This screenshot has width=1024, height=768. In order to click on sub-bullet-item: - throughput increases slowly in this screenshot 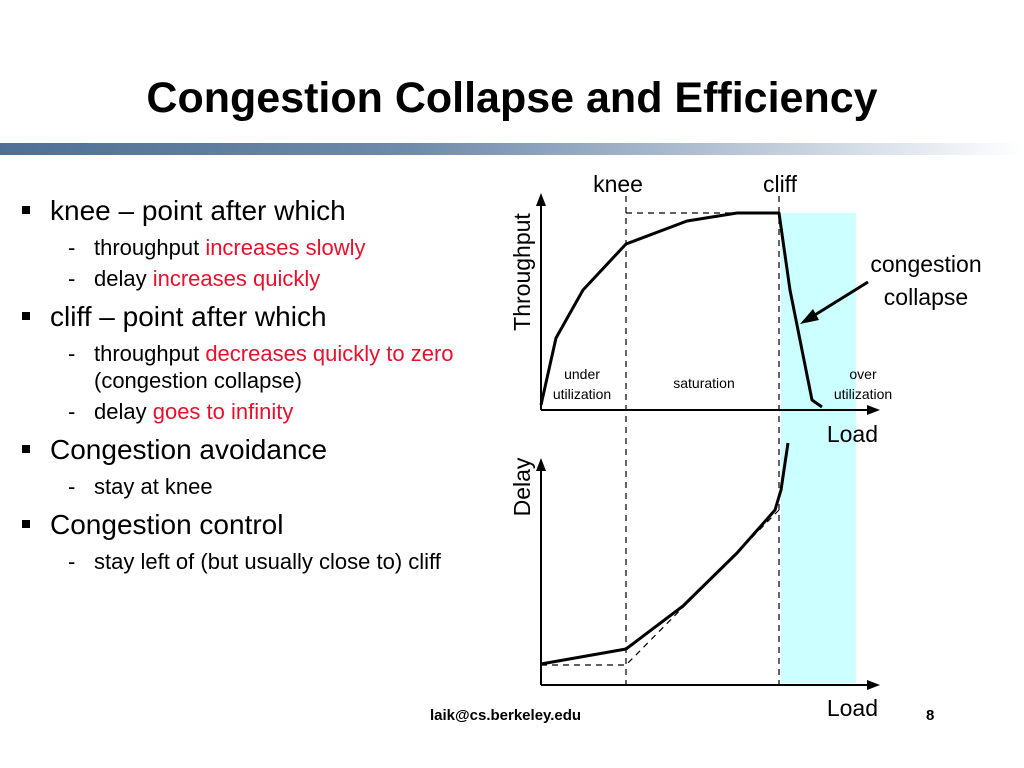, I will do `click(253, 247)`.